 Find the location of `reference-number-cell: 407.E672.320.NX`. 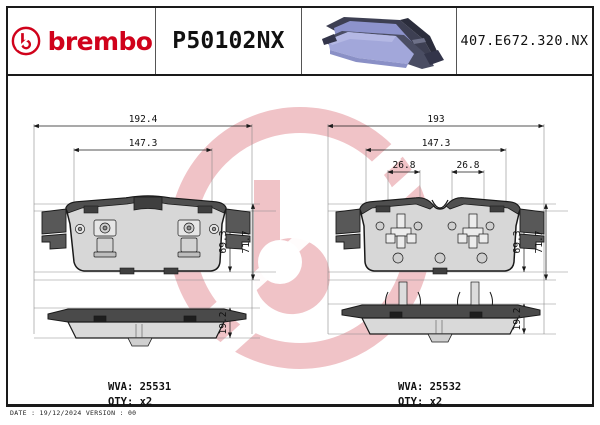

reference-number-cell: 407.E672.320.NX is located at coordinates (524, 41).